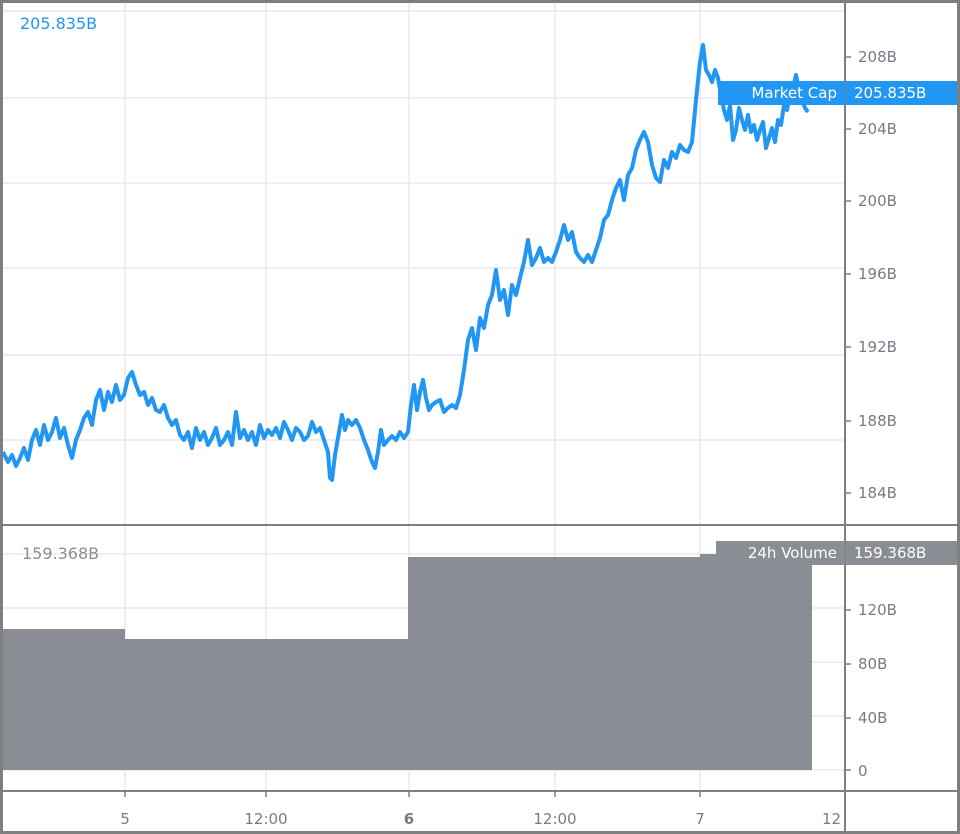 This screenshot has height=834, width=960. Describe the element at coordinates (781, 93) in the screenshot. I see `market-cap-series-tag: Market Cap` at that location.